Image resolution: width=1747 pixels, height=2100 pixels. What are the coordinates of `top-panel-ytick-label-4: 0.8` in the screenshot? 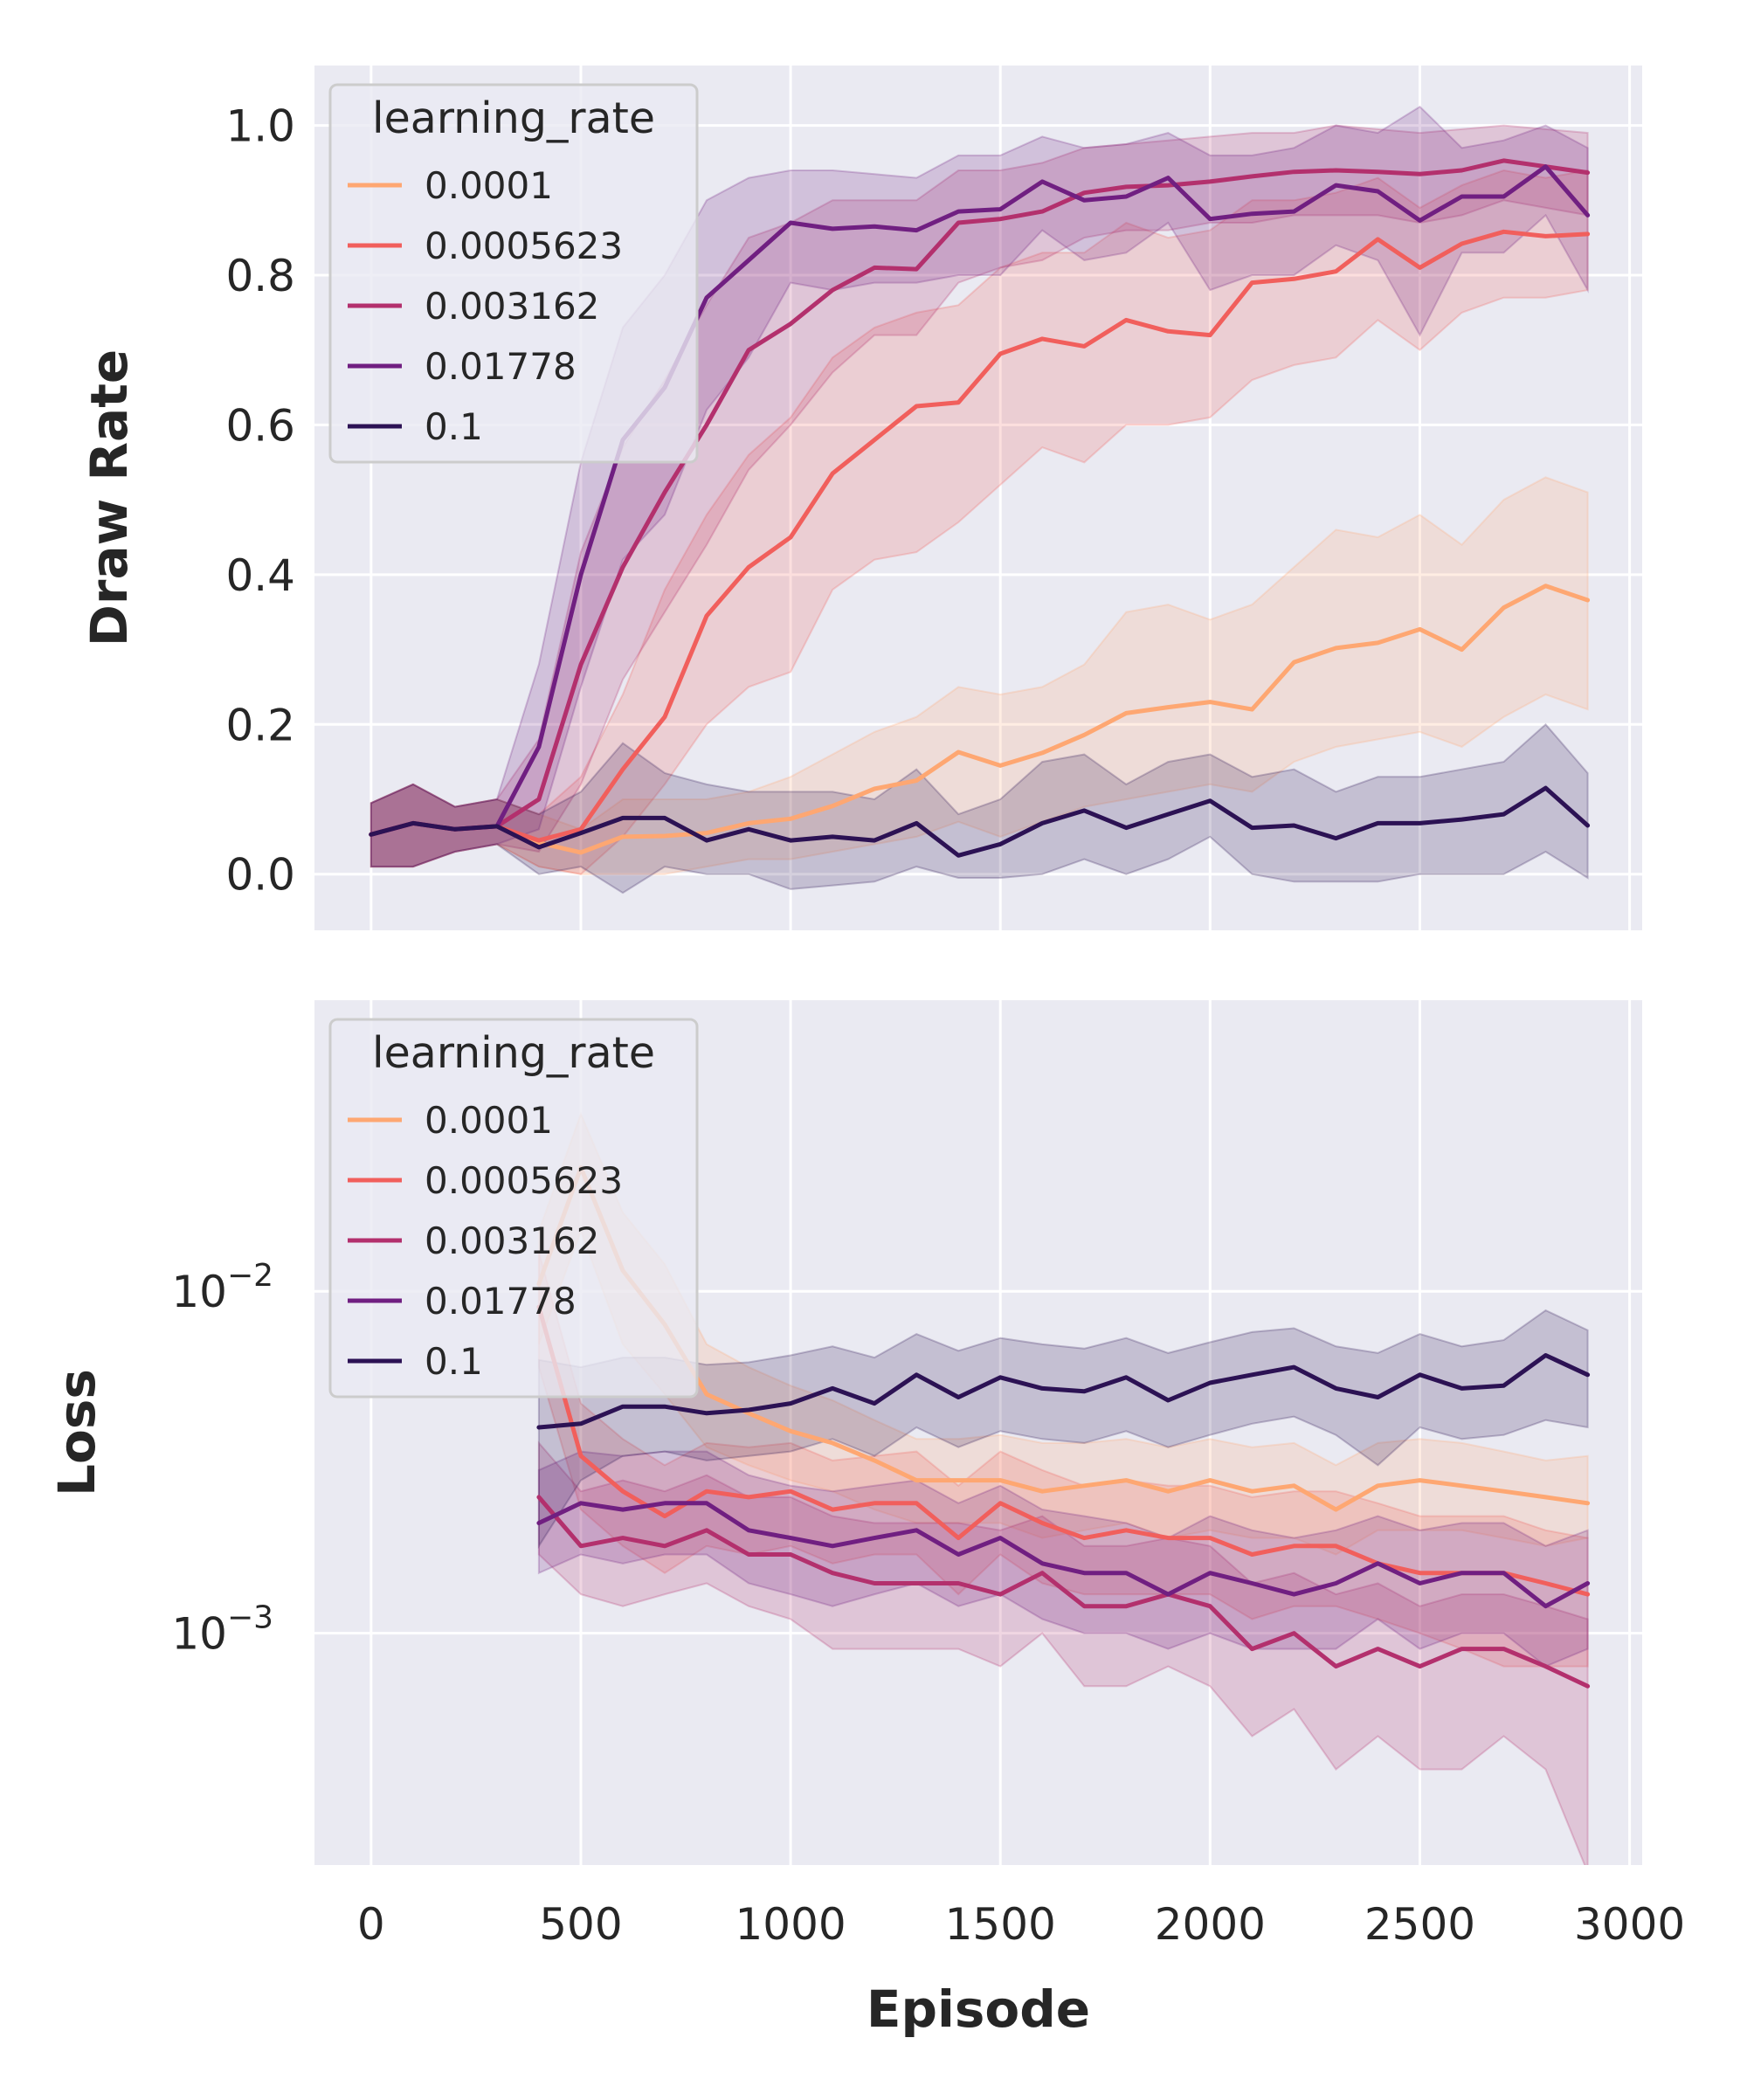 It's located at (260, 276).